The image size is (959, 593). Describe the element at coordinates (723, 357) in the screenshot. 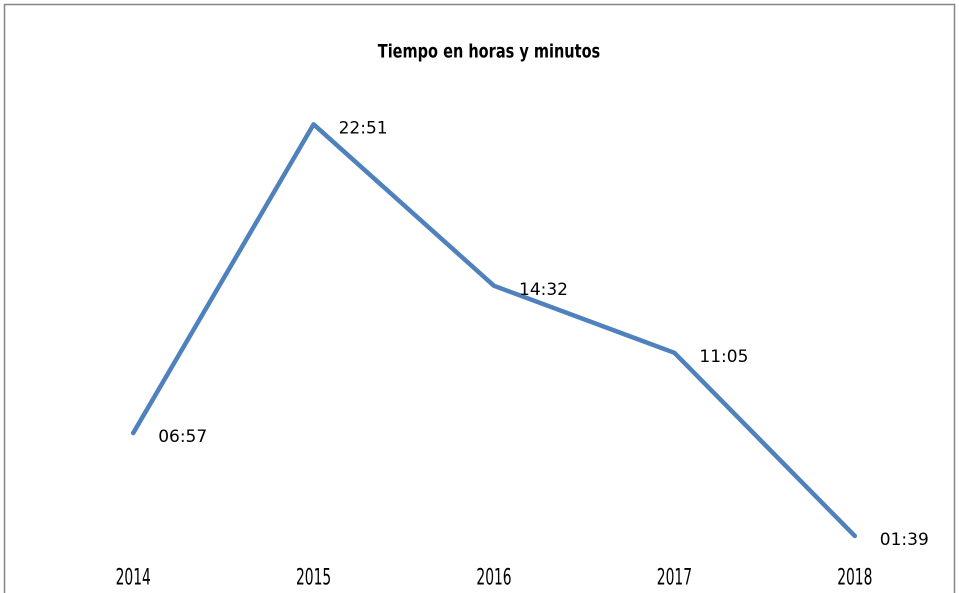

I see `data-label: 11:05` at that location.